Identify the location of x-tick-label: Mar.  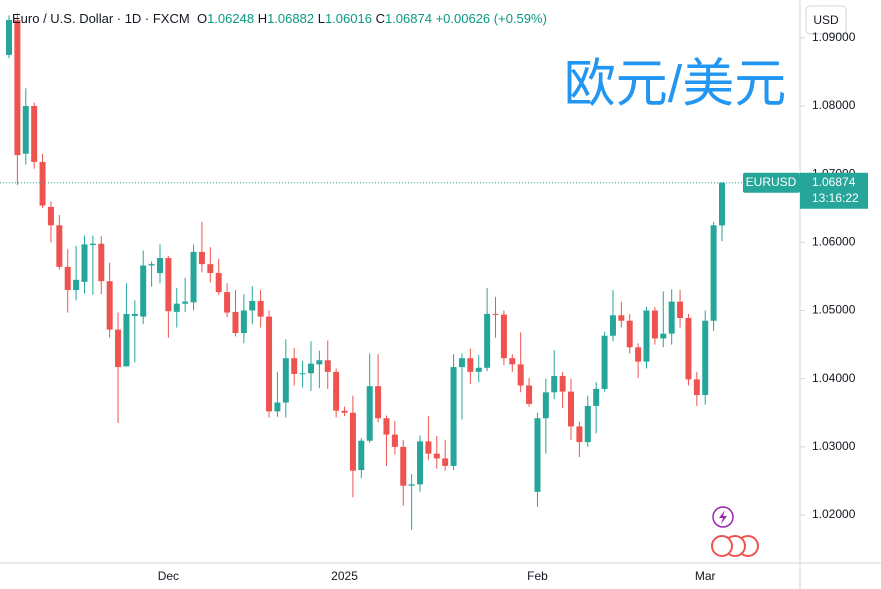
(705, 576).